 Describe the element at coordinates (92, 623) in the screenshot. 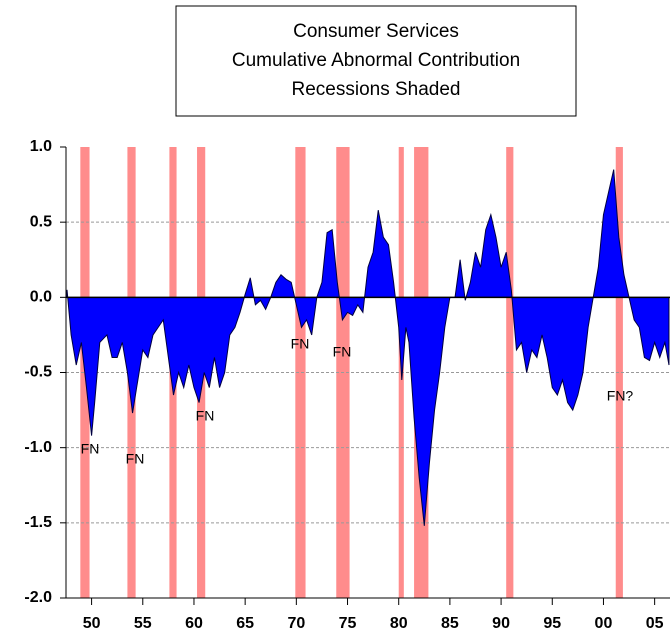

I see `x-tick-label: 50` at that location.